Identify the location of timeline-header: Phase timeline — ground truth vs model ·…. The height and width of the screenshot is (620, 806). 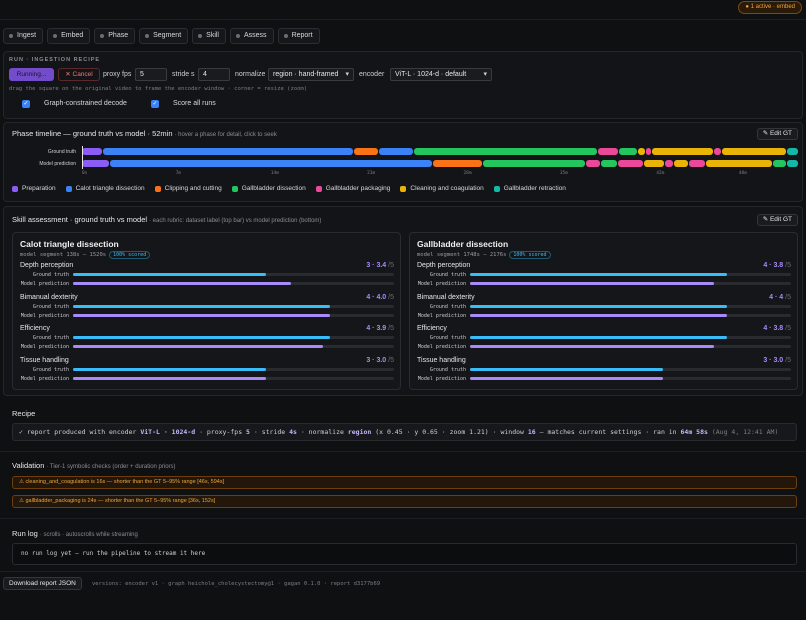
(144, 133).